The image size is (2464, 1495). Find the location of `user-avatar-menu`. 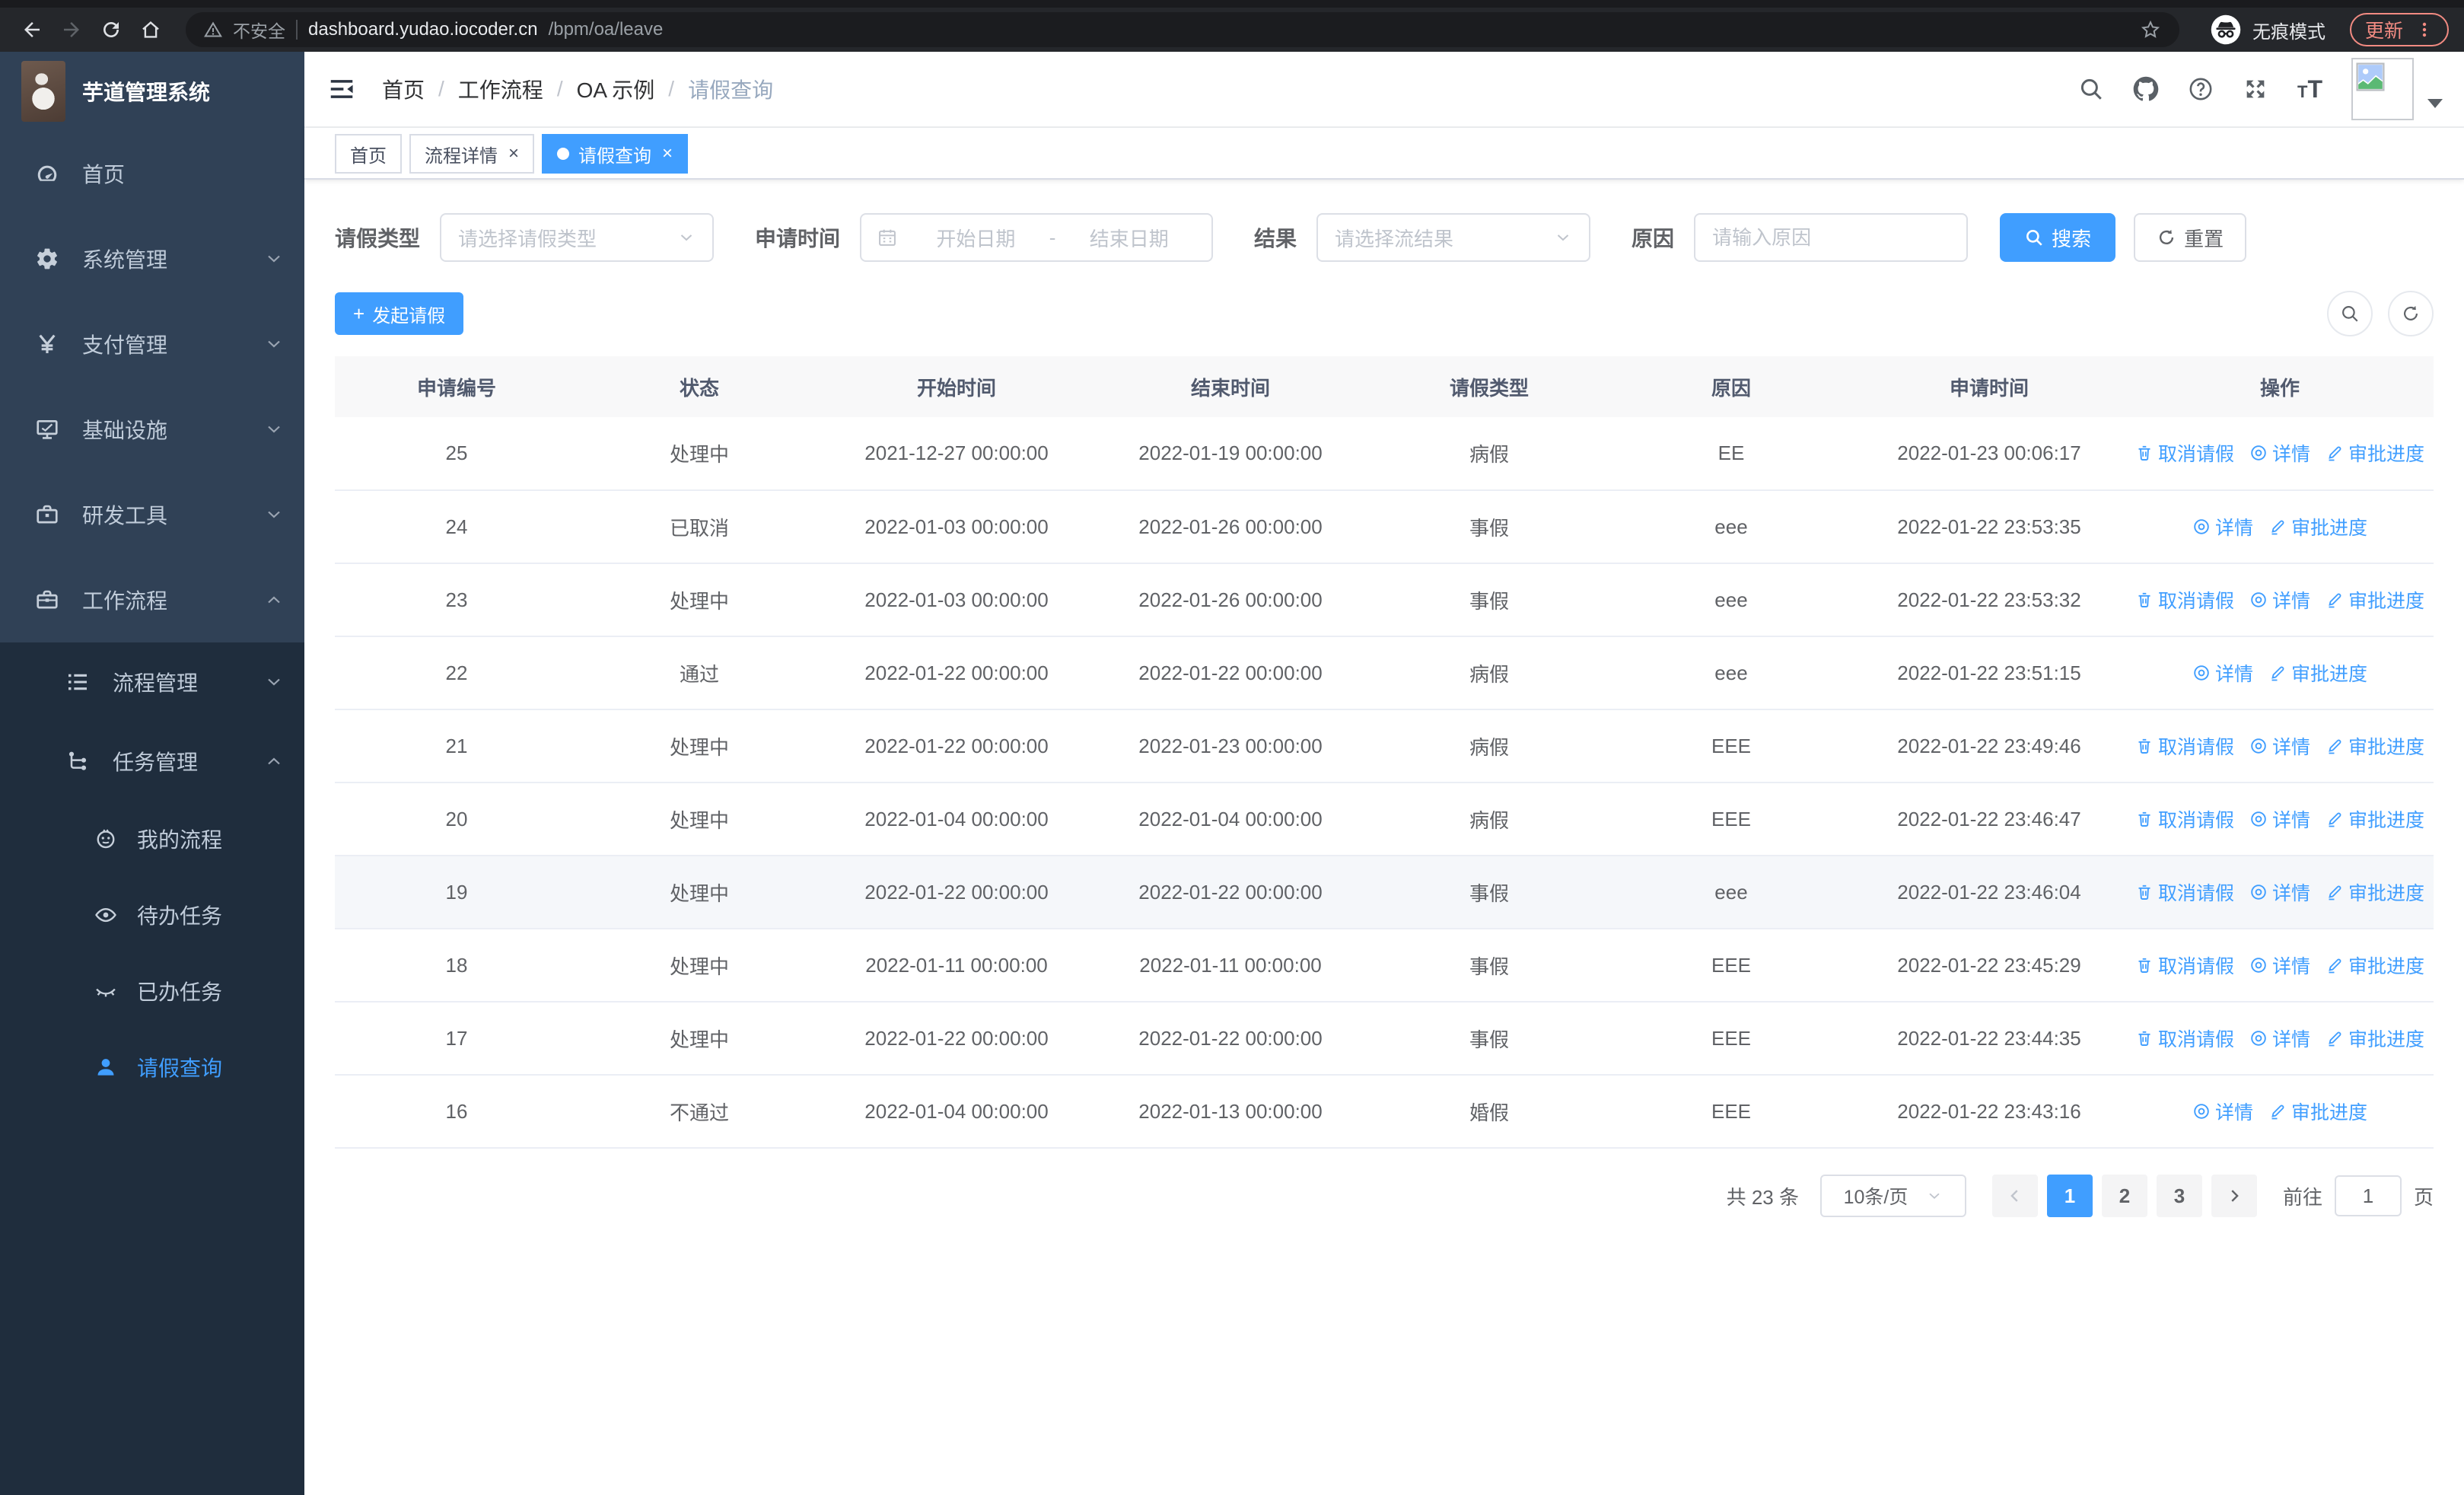

user-avatar-menu is located at coordinates (2397, 89).